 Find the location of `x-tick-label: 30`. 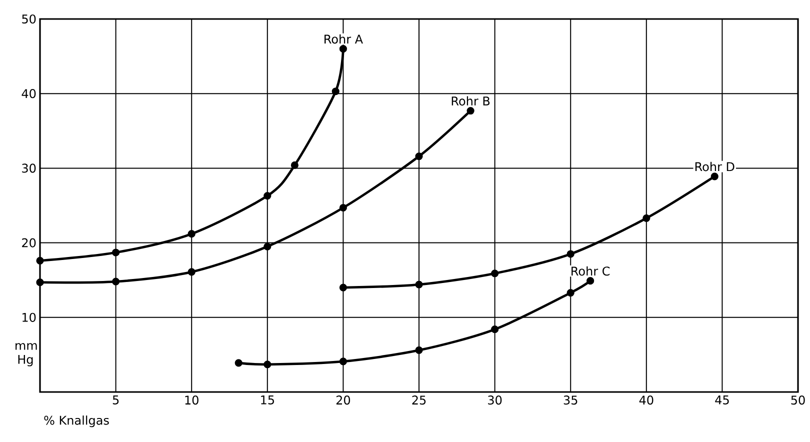

x-tick-label: 30 is located at coordinates (495, 400).